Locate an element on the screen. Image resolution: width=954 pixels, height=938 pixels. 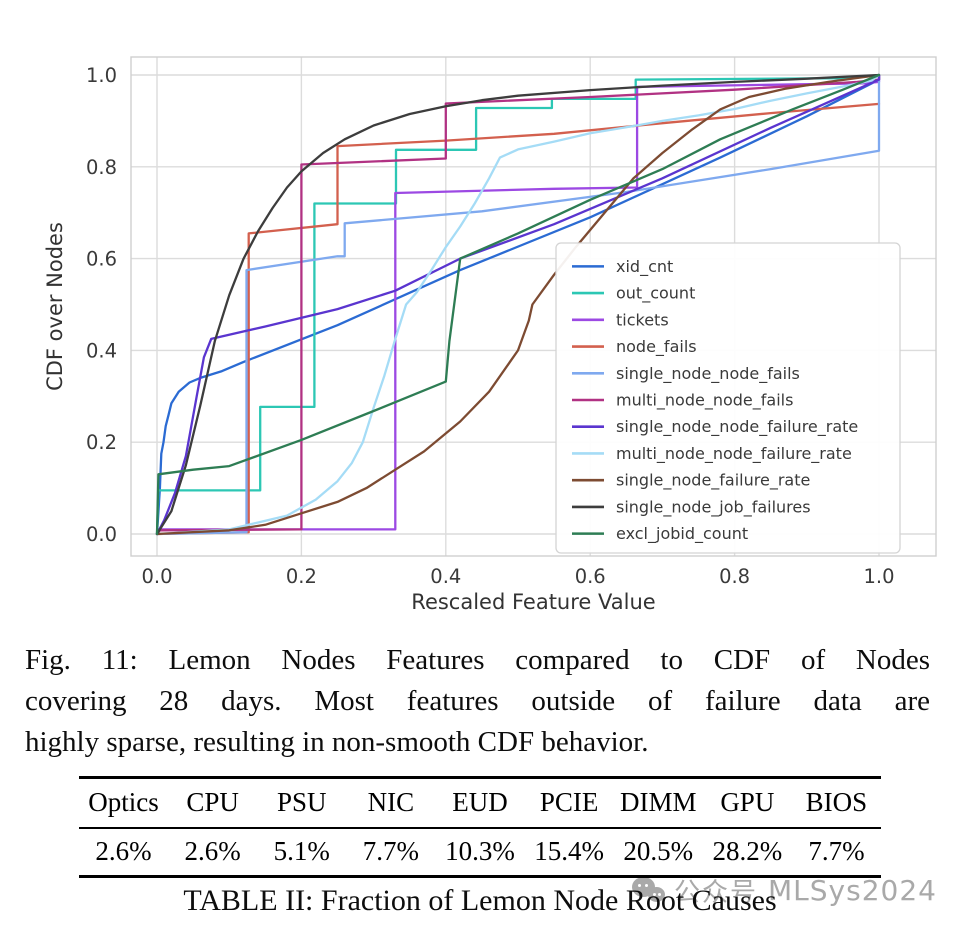
legend-label-single_node_job_failures: single_node_job_failures is located at coordinates (713, 507).